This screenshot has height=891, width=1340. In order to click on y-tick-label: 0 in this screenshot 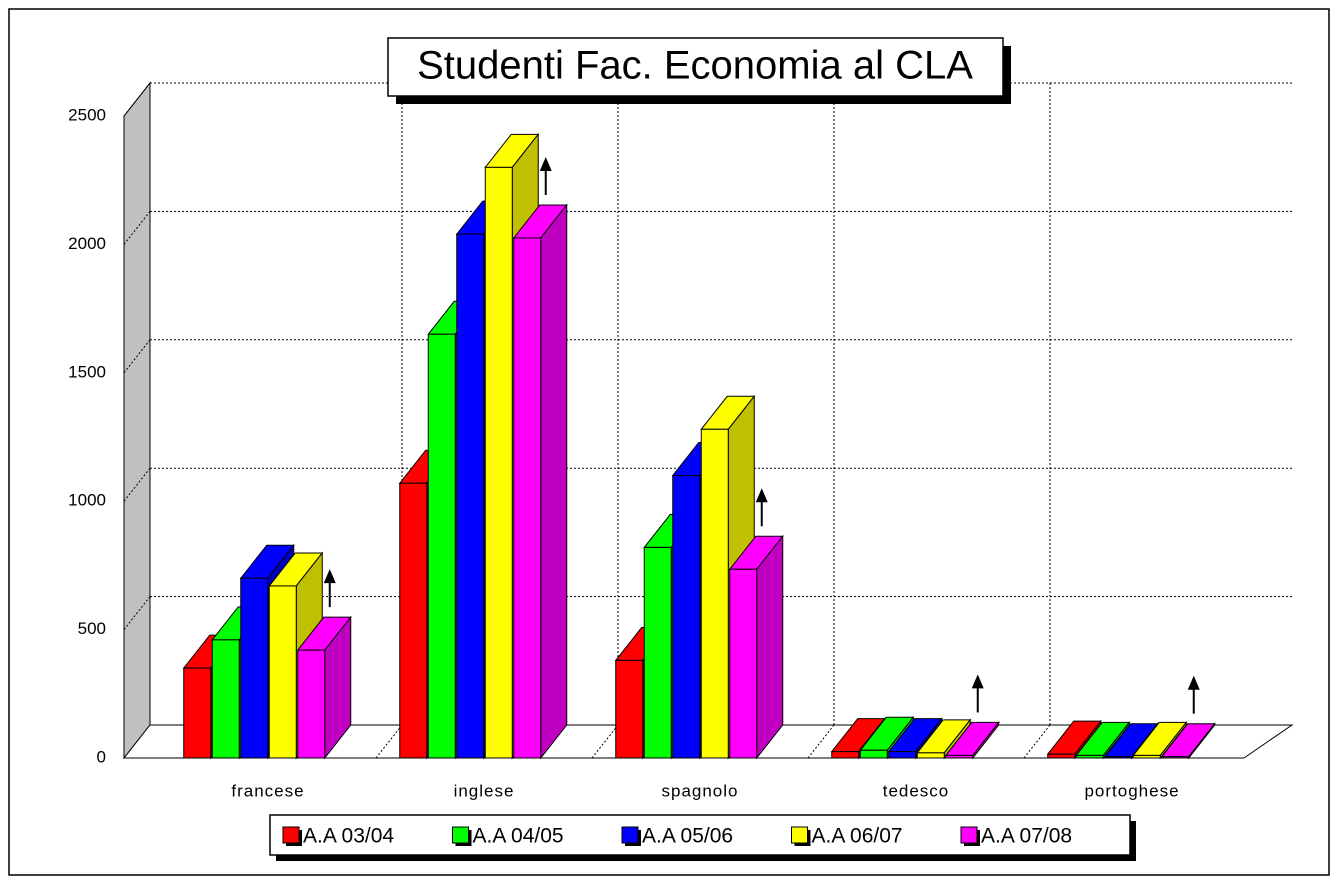, I will do `click(101, 756)`.